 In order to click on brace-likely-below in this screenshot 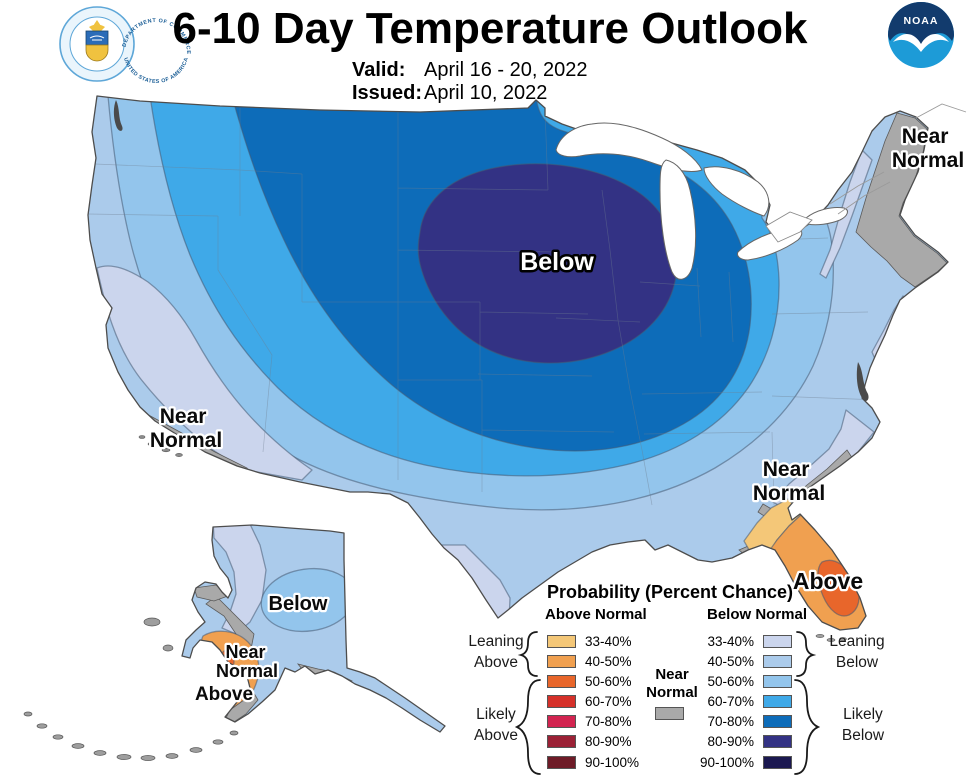, I will do `click(807, 727)`.